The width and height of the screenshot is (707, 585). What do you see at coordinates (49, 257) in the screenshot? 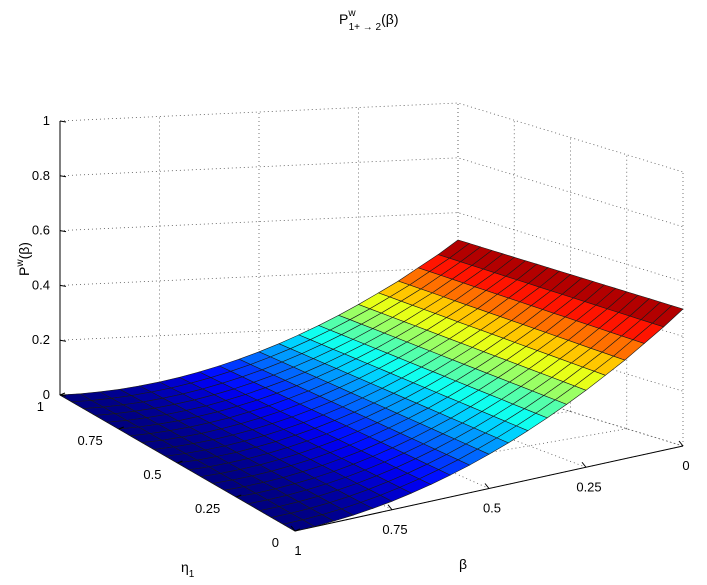
I see `z-ticks: 0 0.2 0.4 0.6 0.8 1` at bounding box center [49, 257].